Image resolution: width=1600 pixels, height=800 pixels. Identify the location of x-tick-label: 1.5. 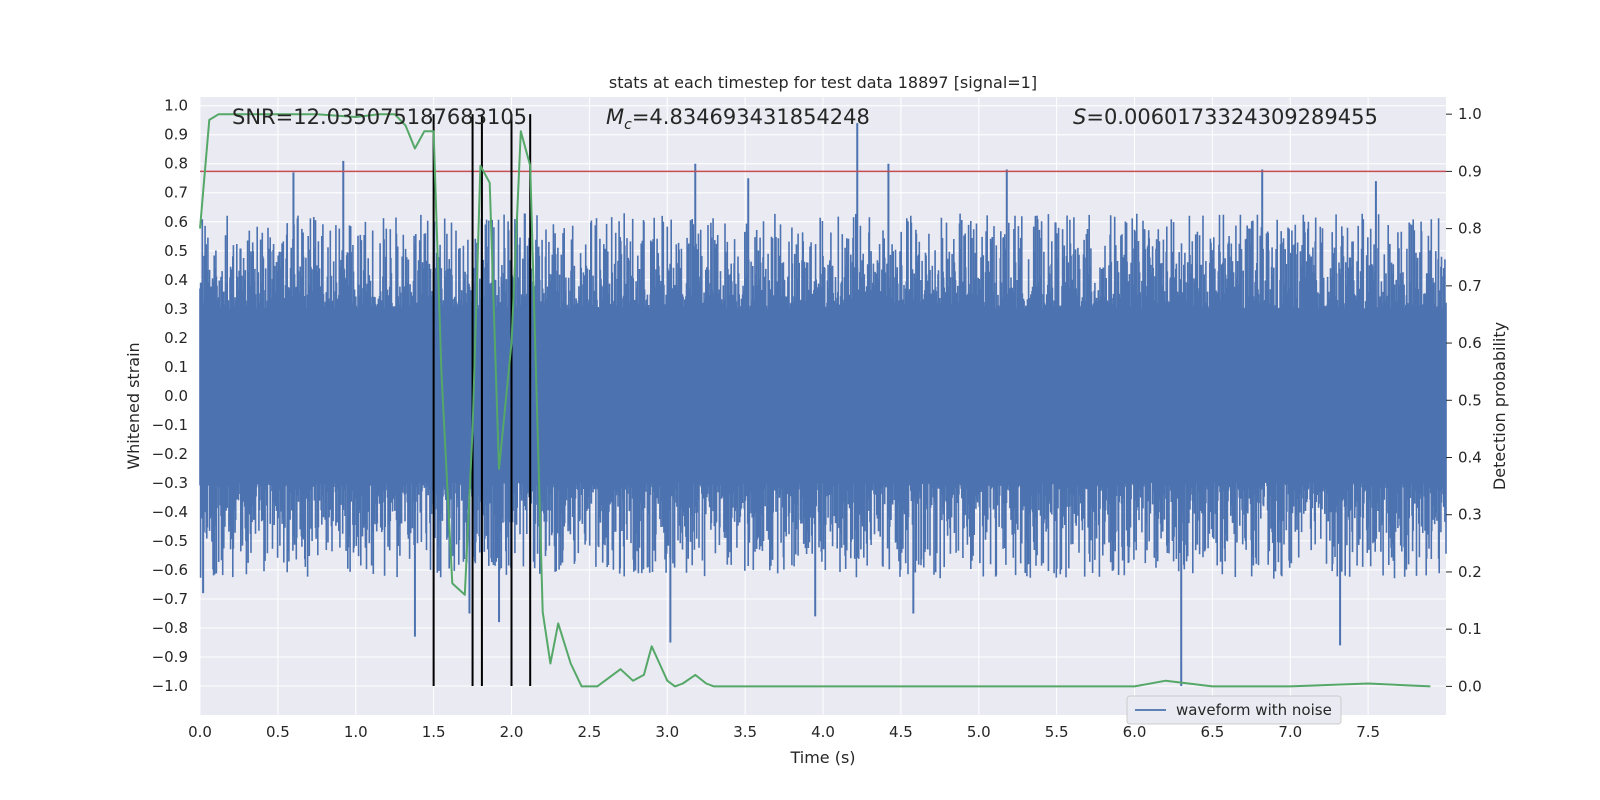
(434, 732).